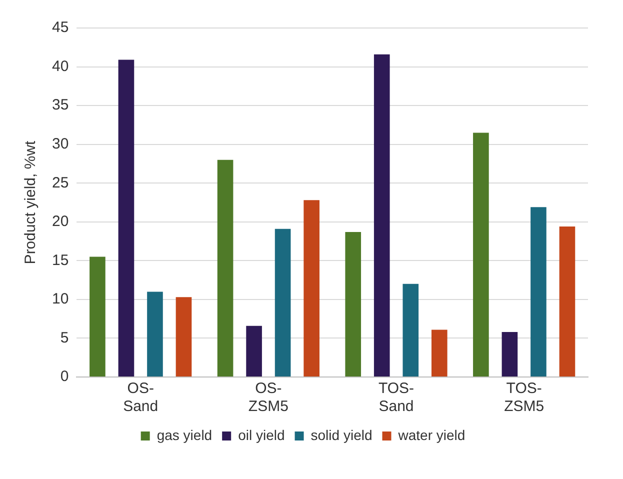 Image resolution: width=623 pixels, height=479 pixels. Describe the element at coordinates (60, 27) in the screenshot. I see `y-tick-label: 45` at that location.